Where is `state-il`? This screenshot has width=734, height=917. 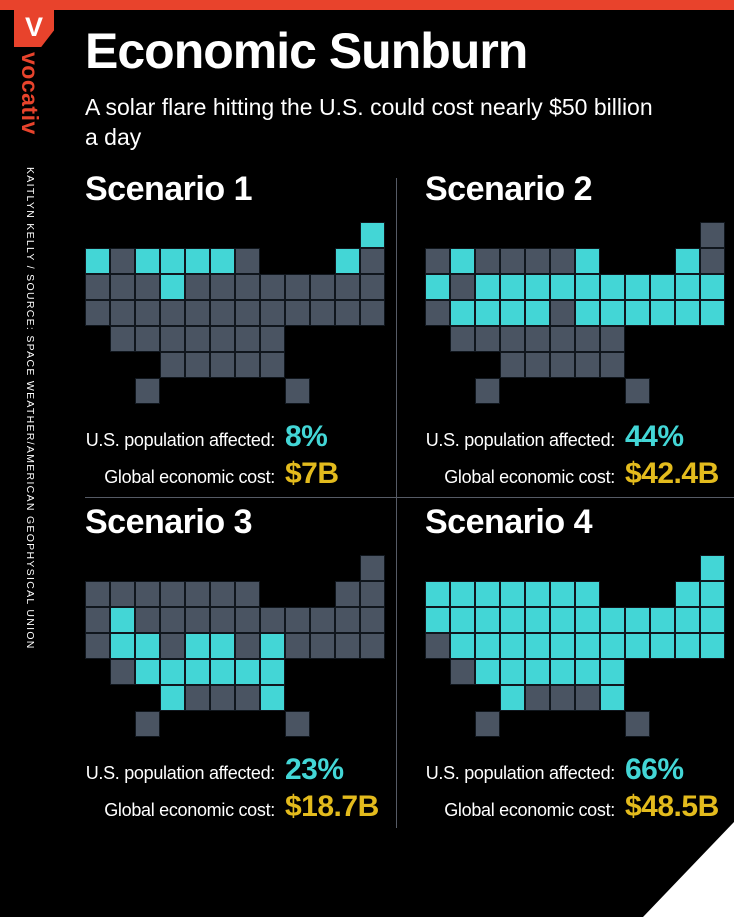 state-il is located at coordinates (222, 620).